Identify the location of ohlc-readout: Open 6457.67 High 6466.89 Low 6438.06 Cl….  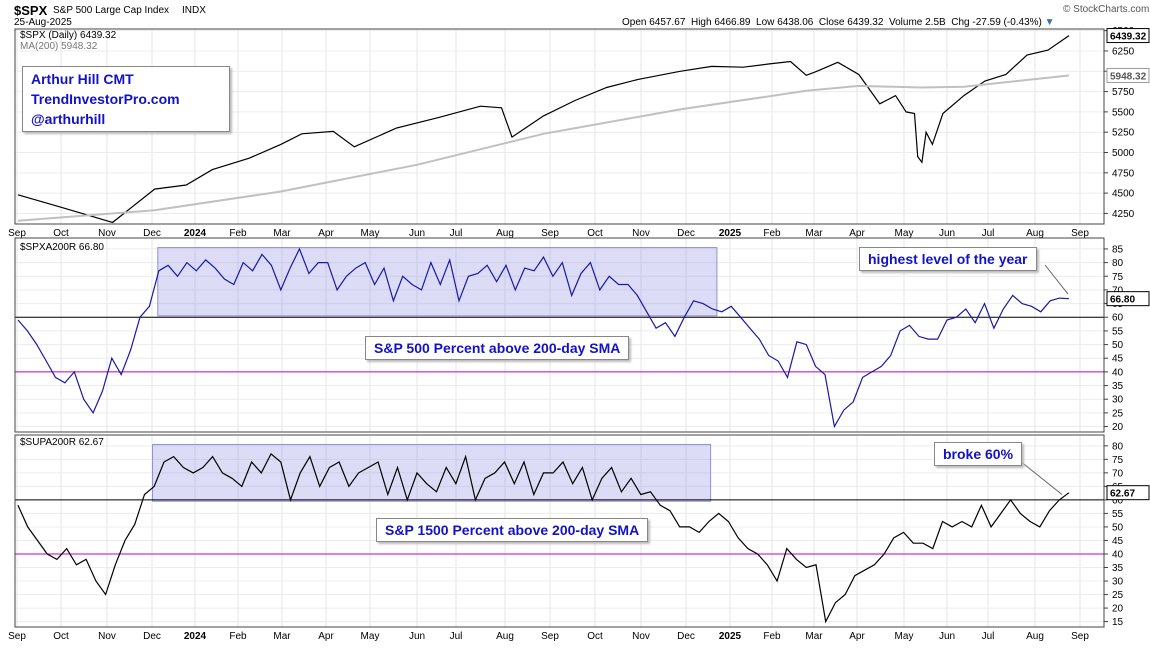
(838, 22).